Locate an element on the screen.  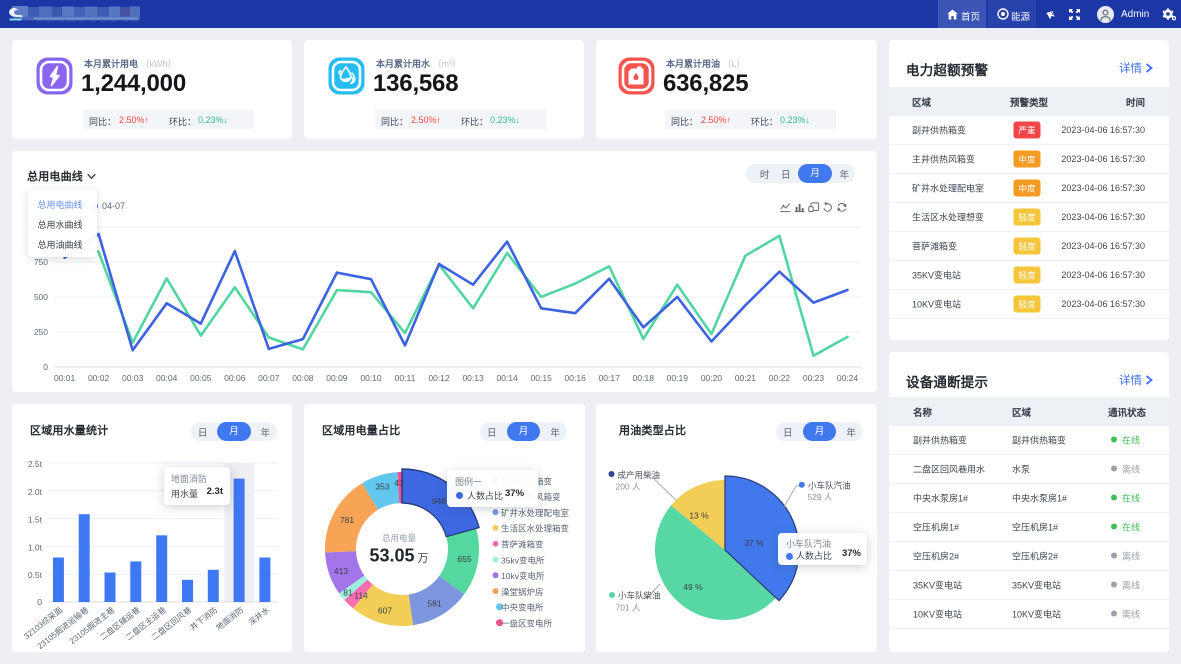
svg-text: 00:20 is located at coordinates (712, 378).